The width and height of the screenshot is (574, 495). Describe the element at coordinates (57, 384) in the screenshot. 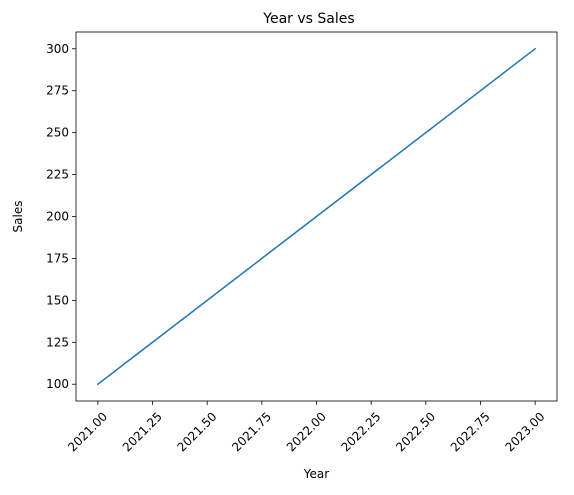

I see `y-tick-label: 100` at that location.